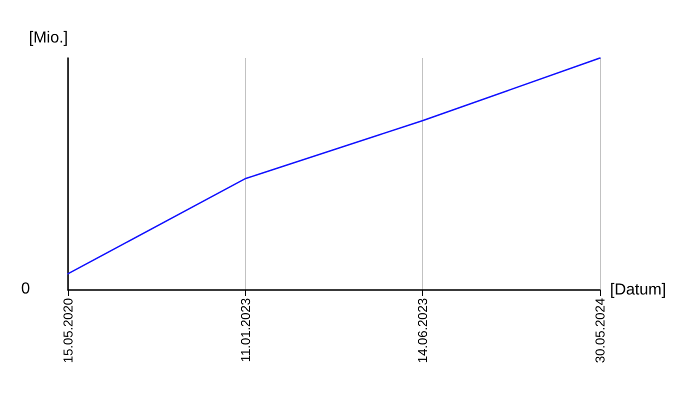 The height and width of the screenshot is (400, 700). What do you see at coordinates (25, 289) in the screenshot?
I see `text: 0` at bounding box center [25, 289].